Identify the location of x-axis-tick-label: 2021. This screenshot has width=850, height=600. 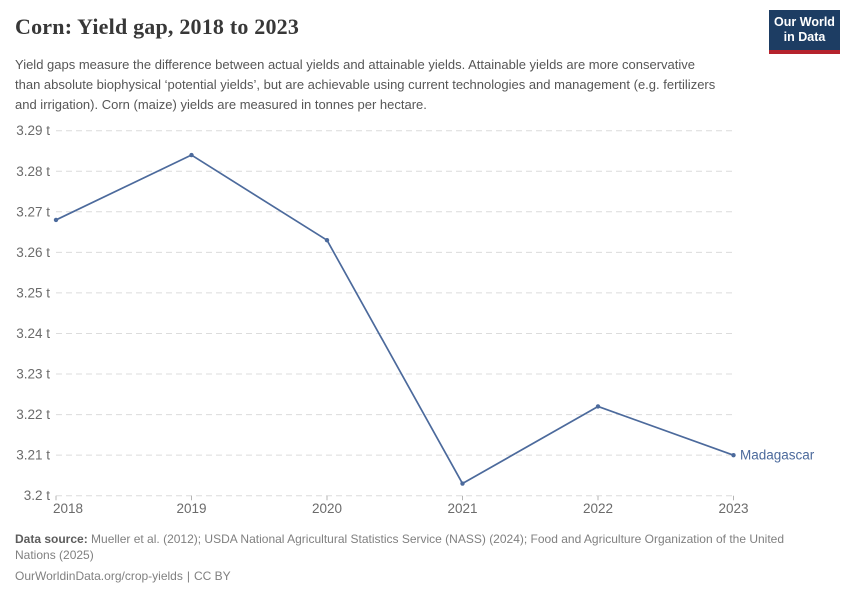
(462, 508).